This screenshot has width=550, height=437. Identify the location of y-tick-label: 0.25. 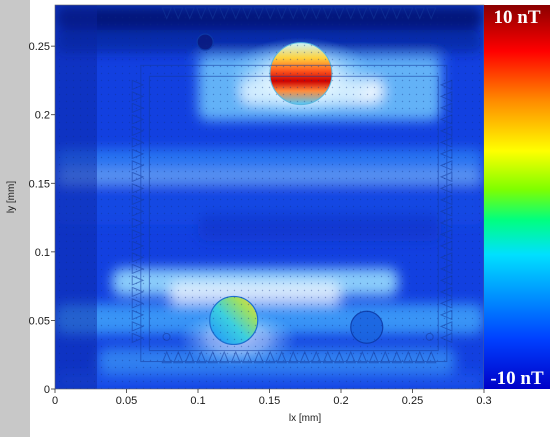
(39, 47).